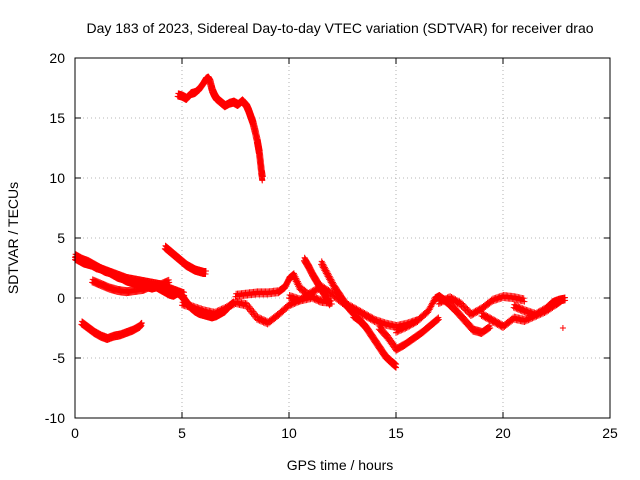  What do you see at coordinates (182, 433) in the screenshot?
I see `x-tick-label: 5` at bounding box center [182, 433].